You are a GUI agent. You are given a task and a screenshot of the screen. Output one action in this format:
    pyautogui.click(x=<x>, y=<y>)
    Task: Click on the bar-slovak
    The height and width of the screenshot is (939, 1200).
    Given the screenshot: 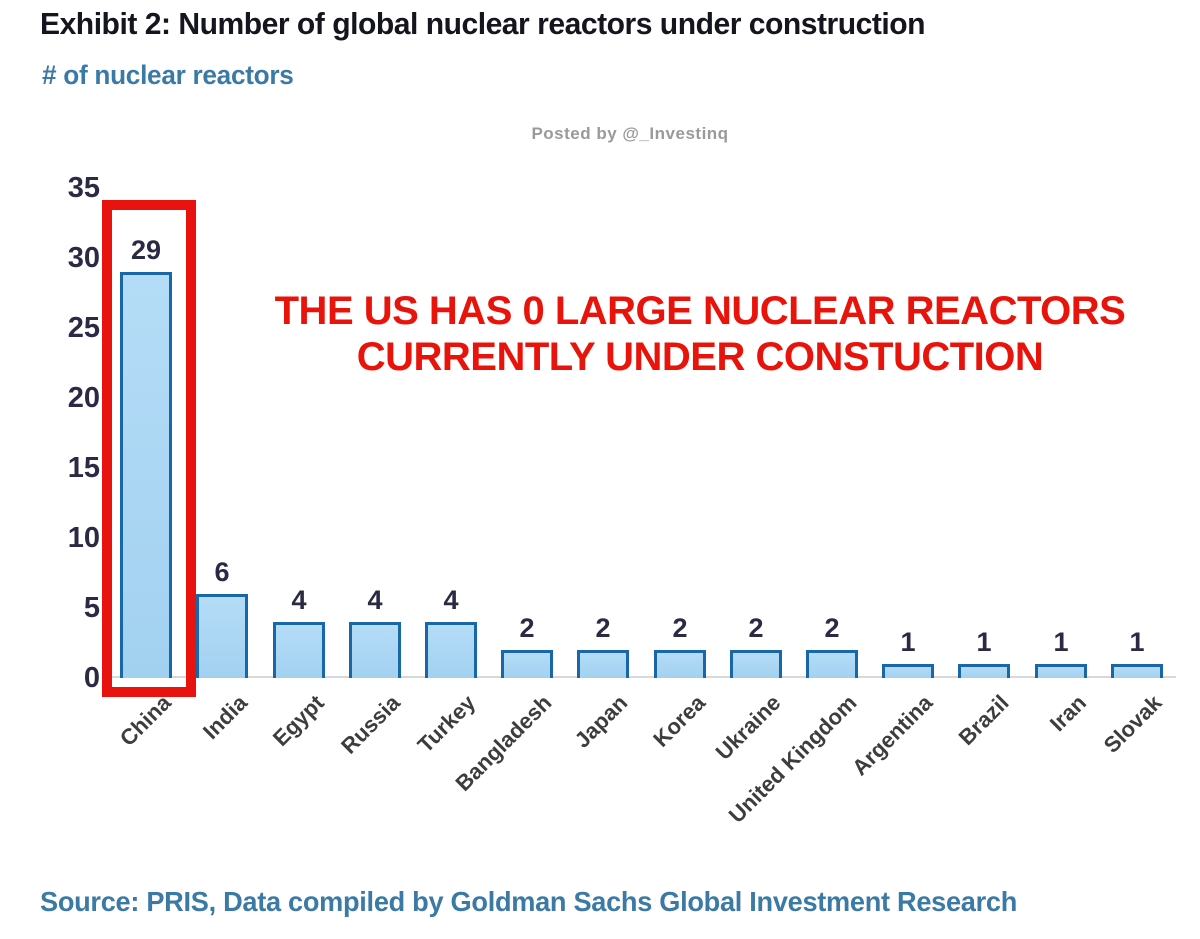 What is the action you would take?
    pyautogui.click(x=1137, y=671)
    